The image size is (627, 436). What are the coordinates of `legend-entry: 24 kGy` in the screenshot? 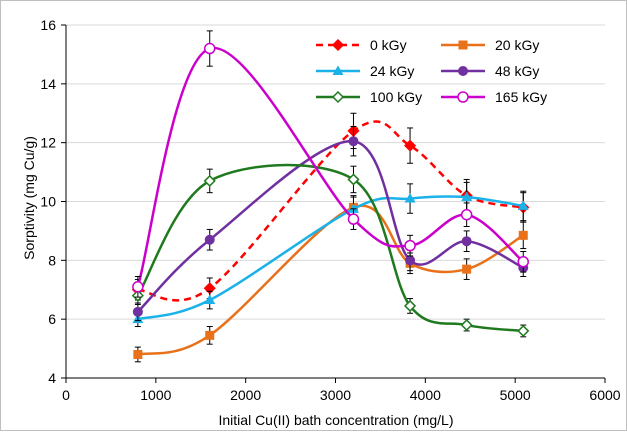 It's located at (365, 71).